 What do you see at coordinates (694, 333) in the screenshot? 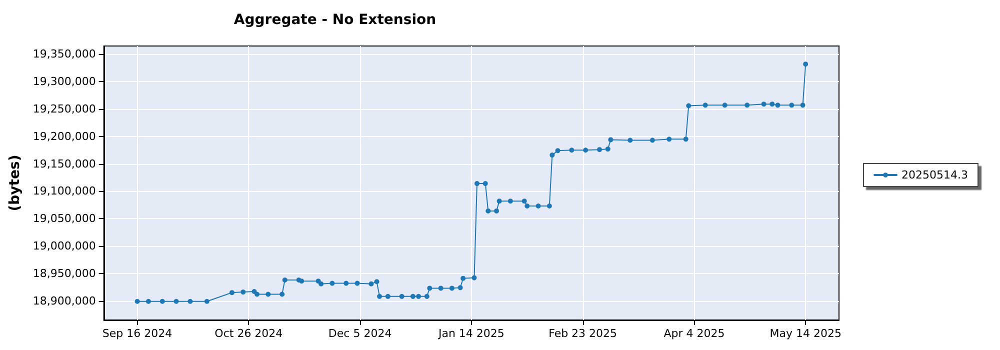
I see `x-tick-label: Apr 4 2025` at bounding box center [694, 333].